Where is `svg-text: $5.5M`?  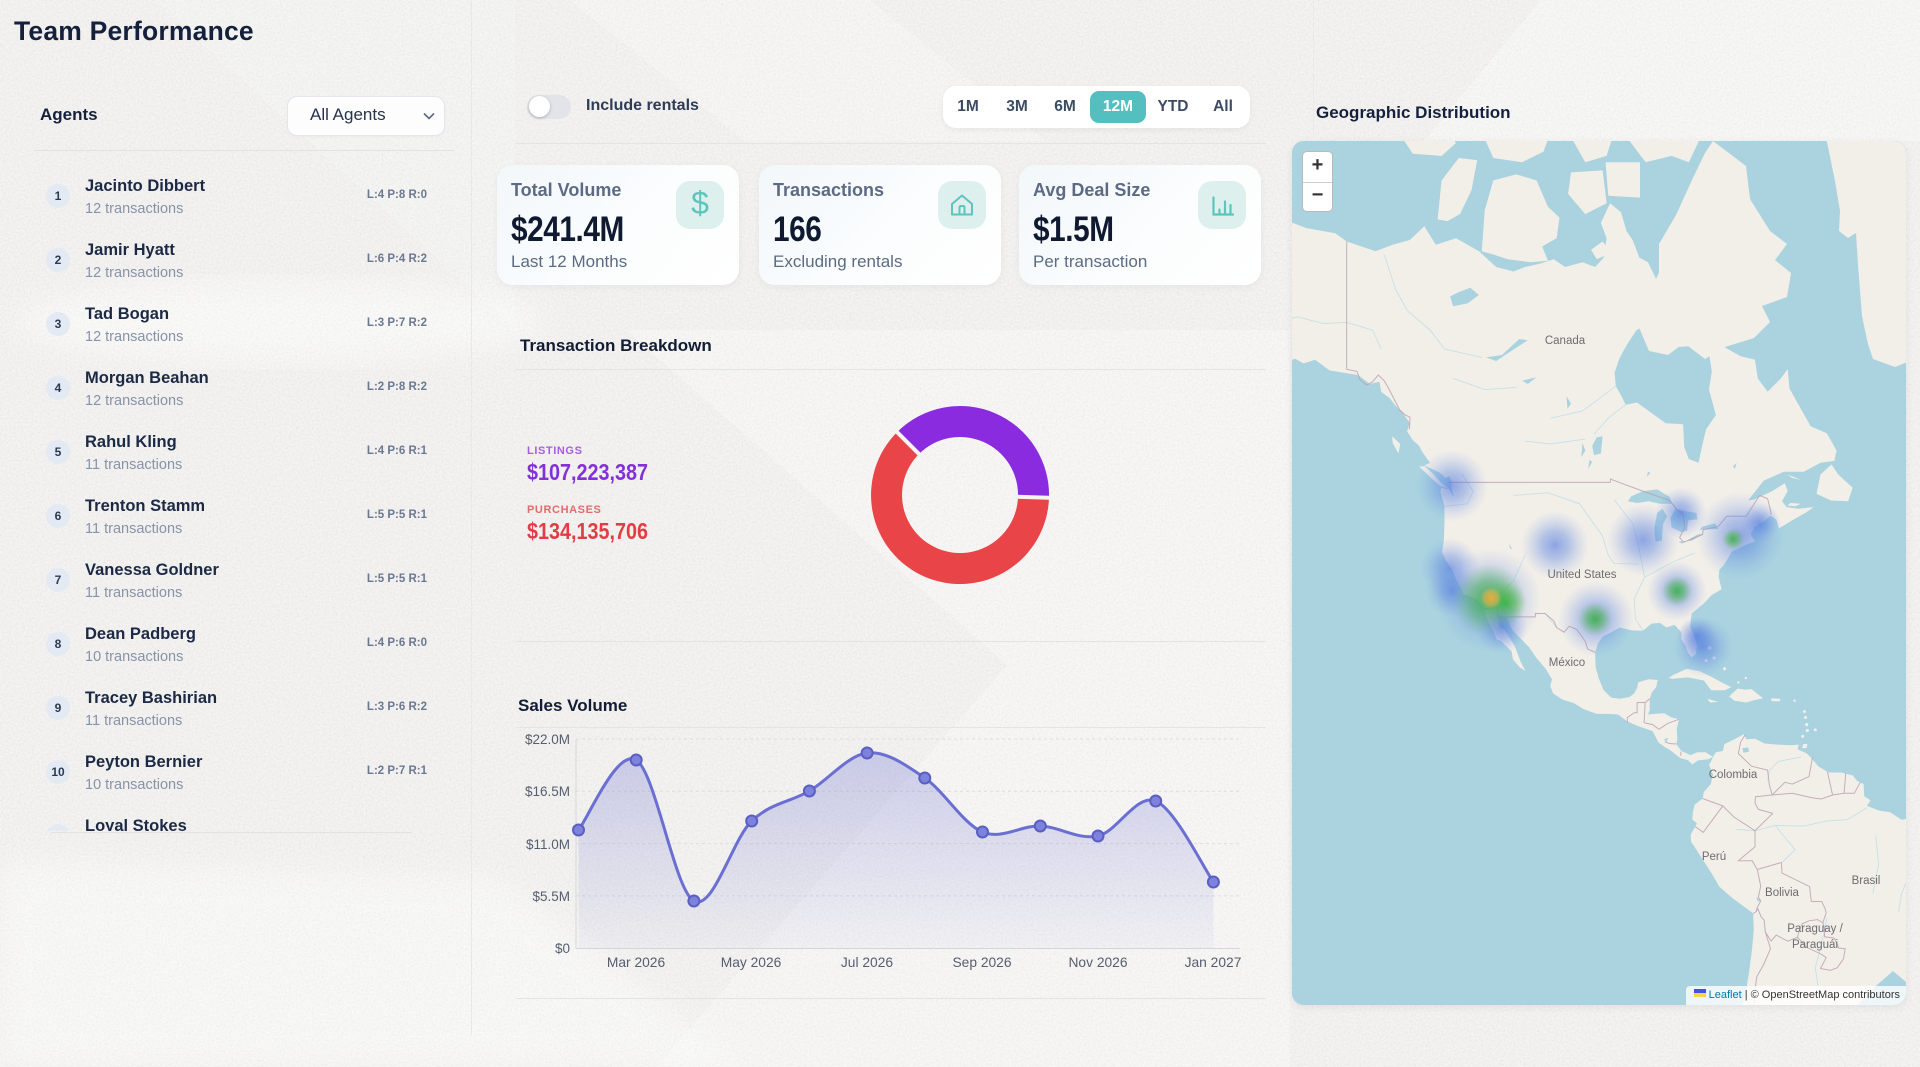
svg-text: $5.5M is located at coordinates (551, 896).